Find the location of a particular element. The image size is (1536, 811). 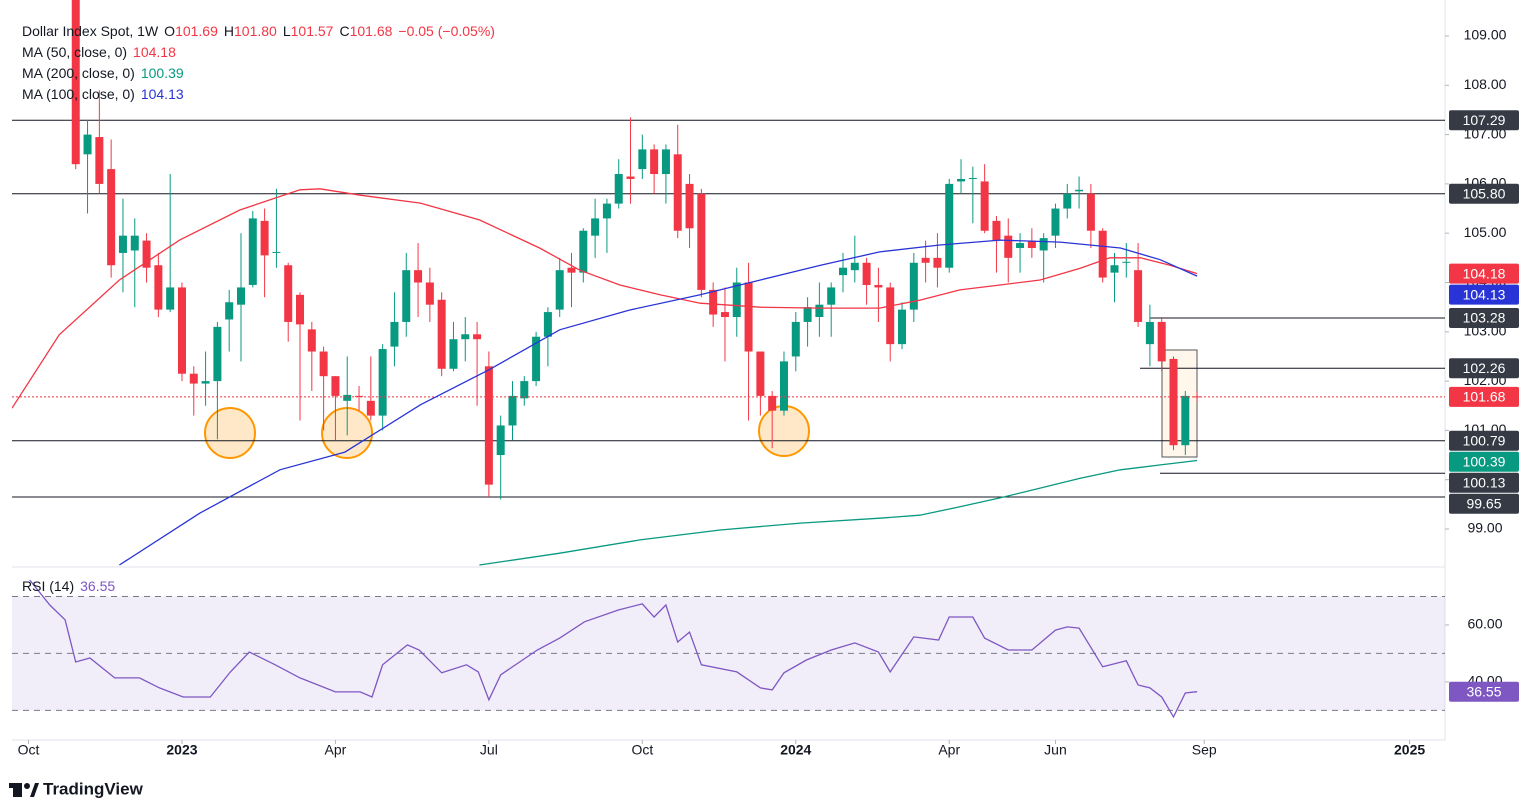

price-label: 101.68 is located at coordinates (1484, 397).